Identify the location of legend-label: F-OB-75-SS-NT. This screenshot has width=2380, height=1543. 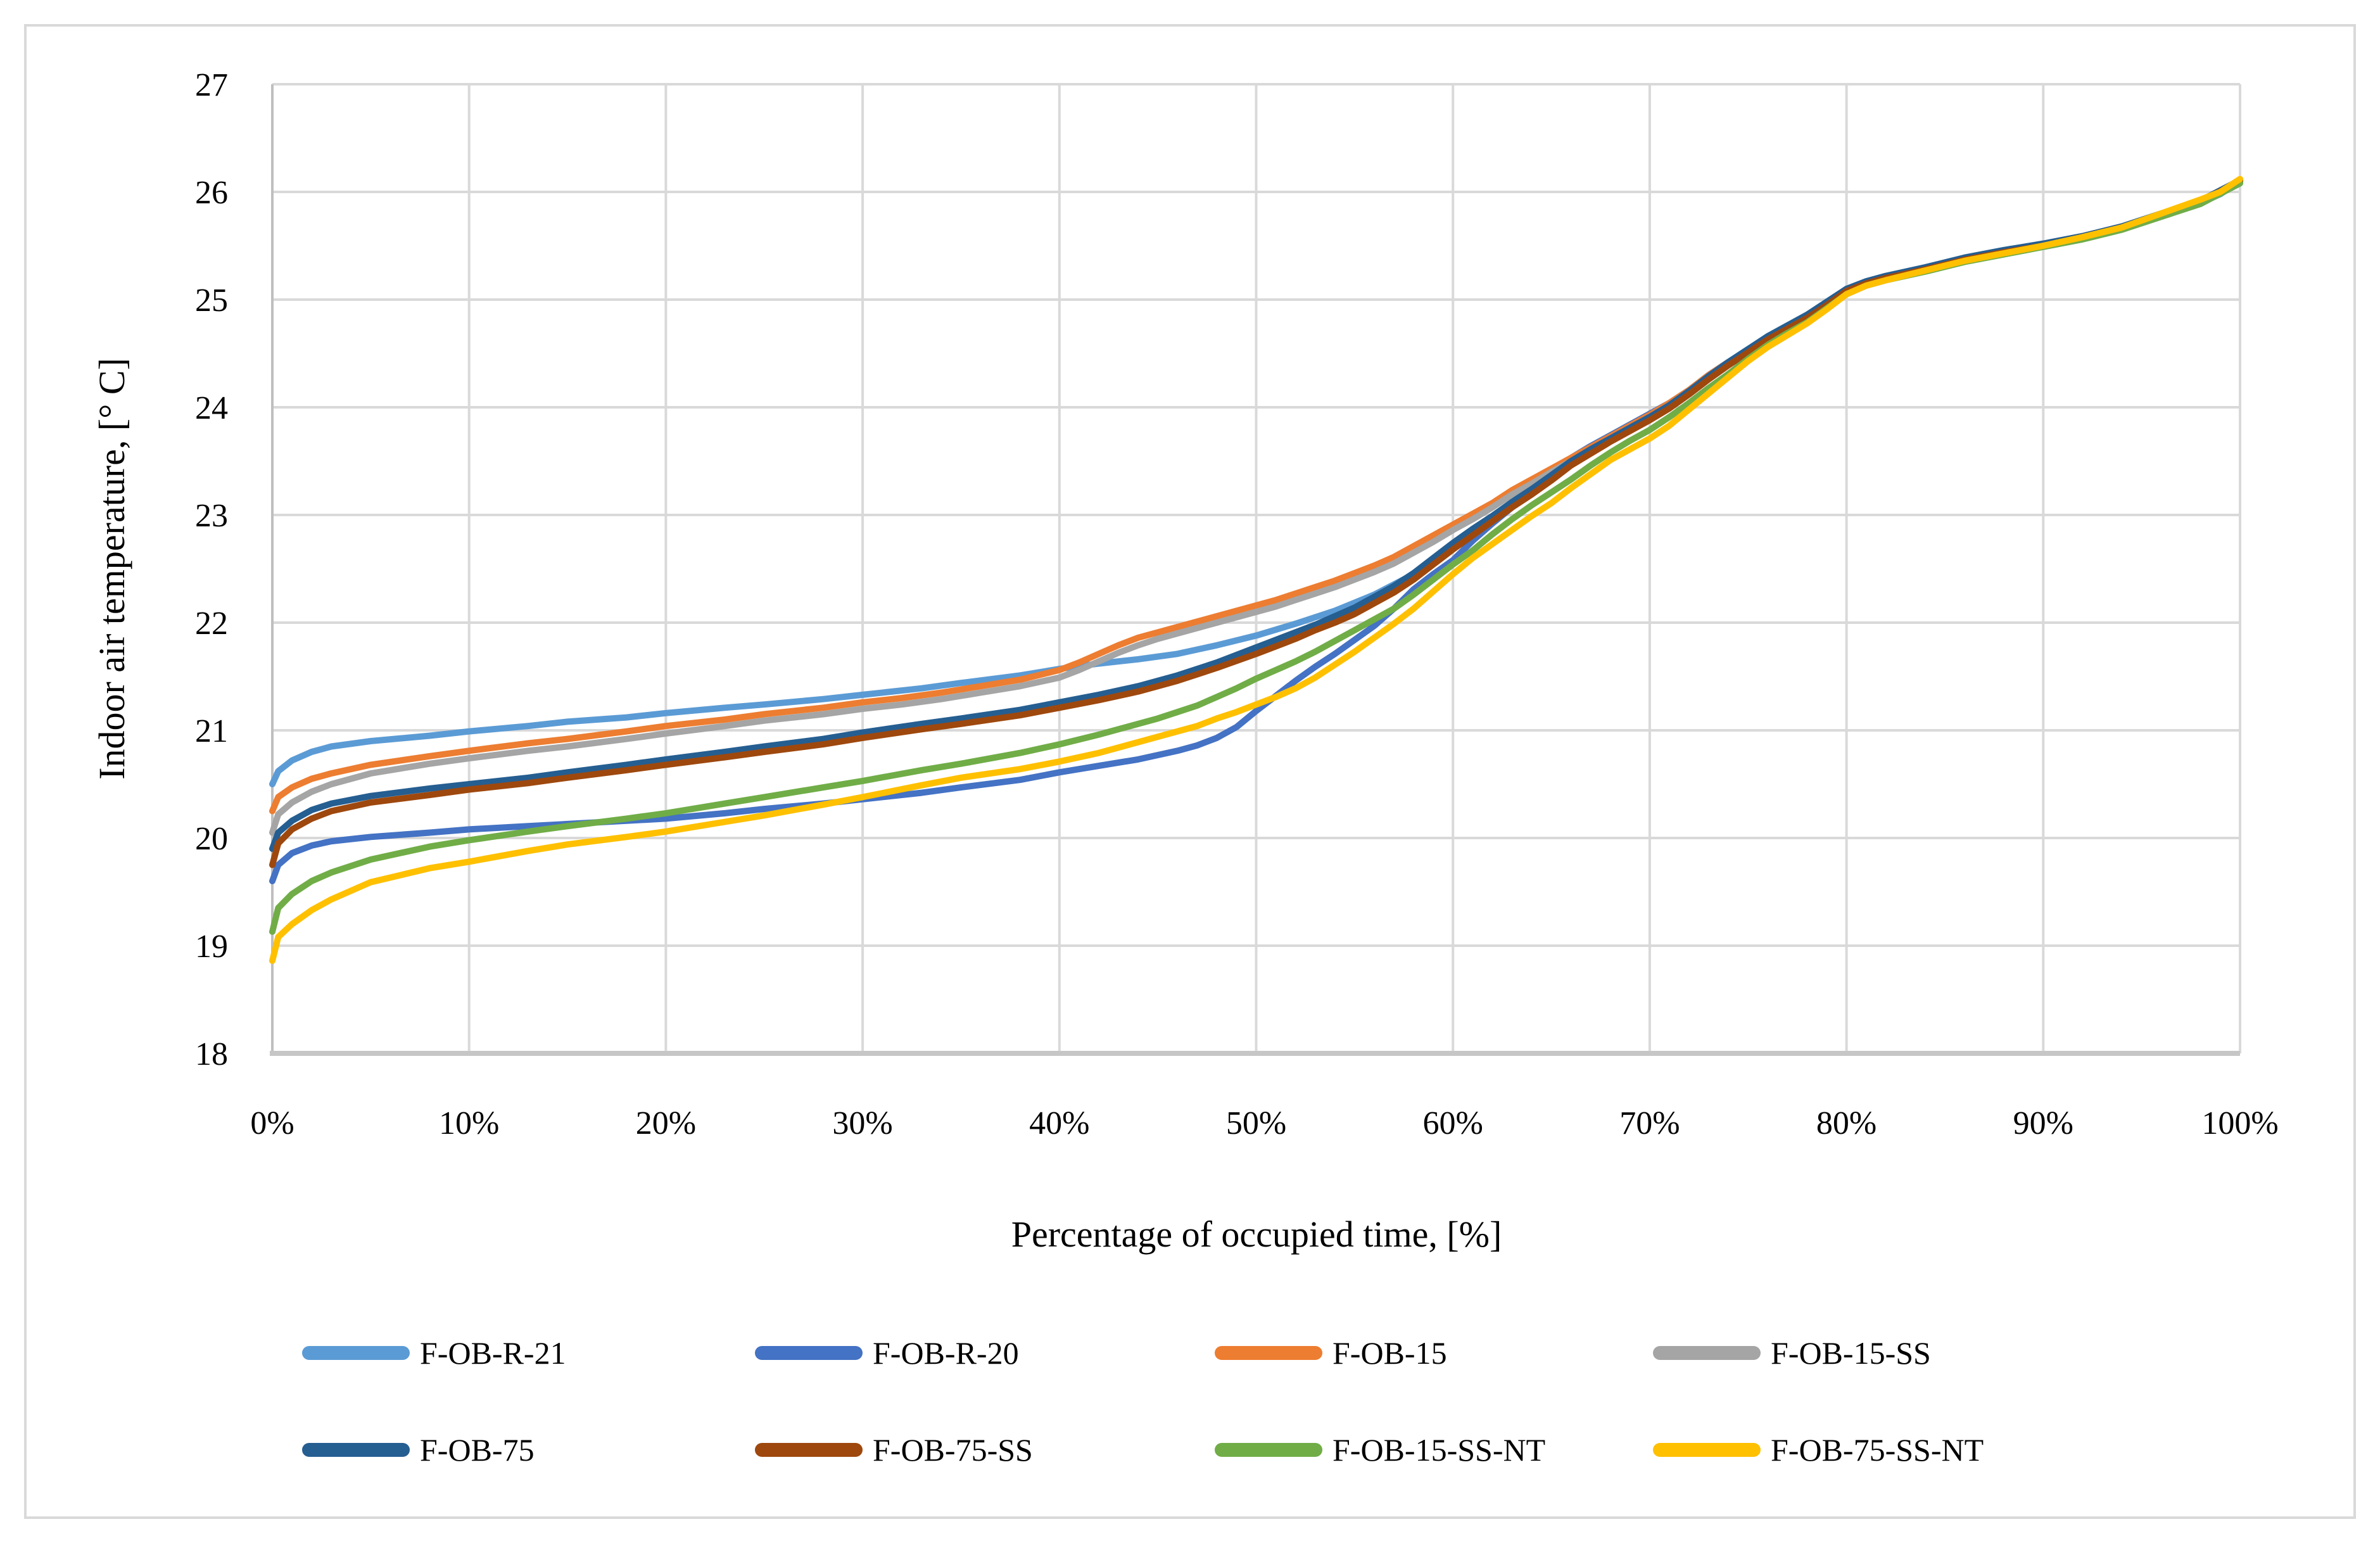
(1877, 1450).